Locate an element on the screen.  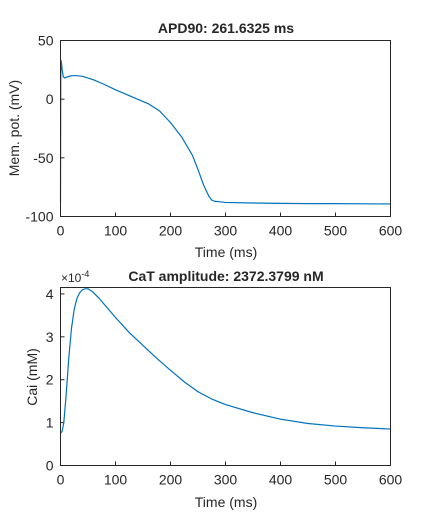
membrane-potential-ytick-label-2: 0 is located at coordinates (50, 99).